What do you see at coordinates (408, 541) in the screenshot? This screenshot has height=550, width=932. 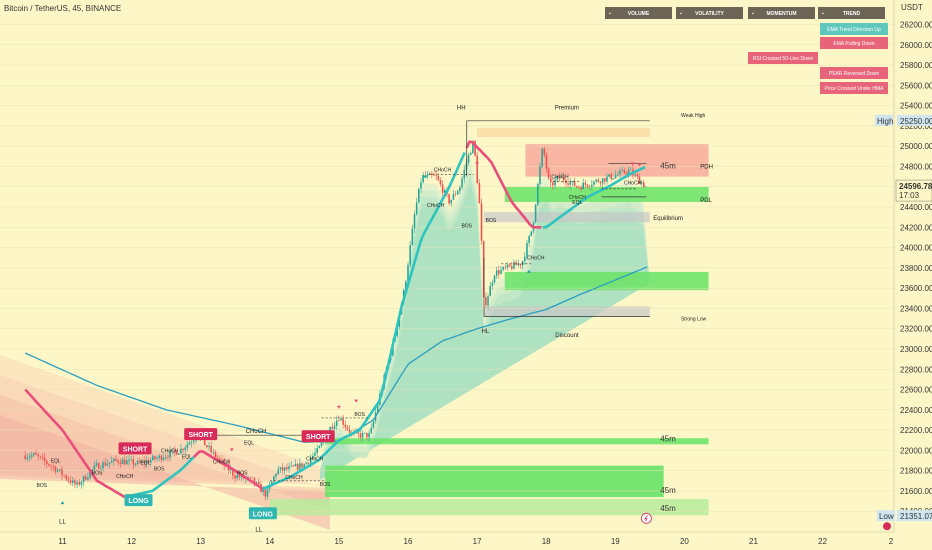 I see `x-tick-label: 16` at bounding box center [408, 541].